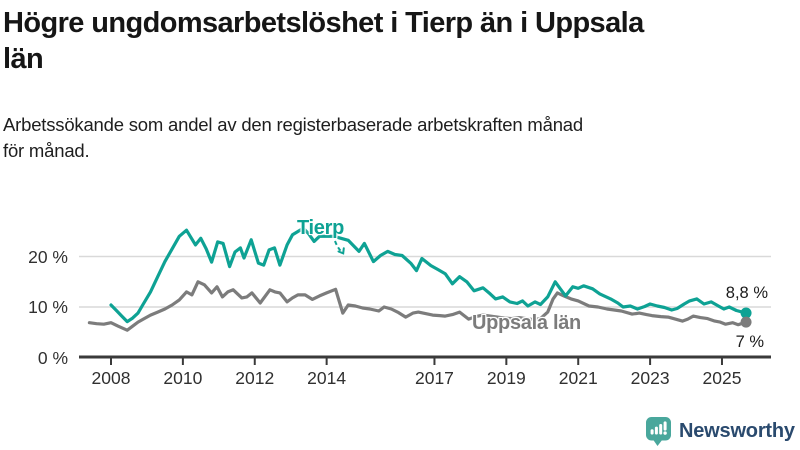 The image size is (800, 450). I want to click on newsworthy-logo: Newsworthy, so click(720, 431).